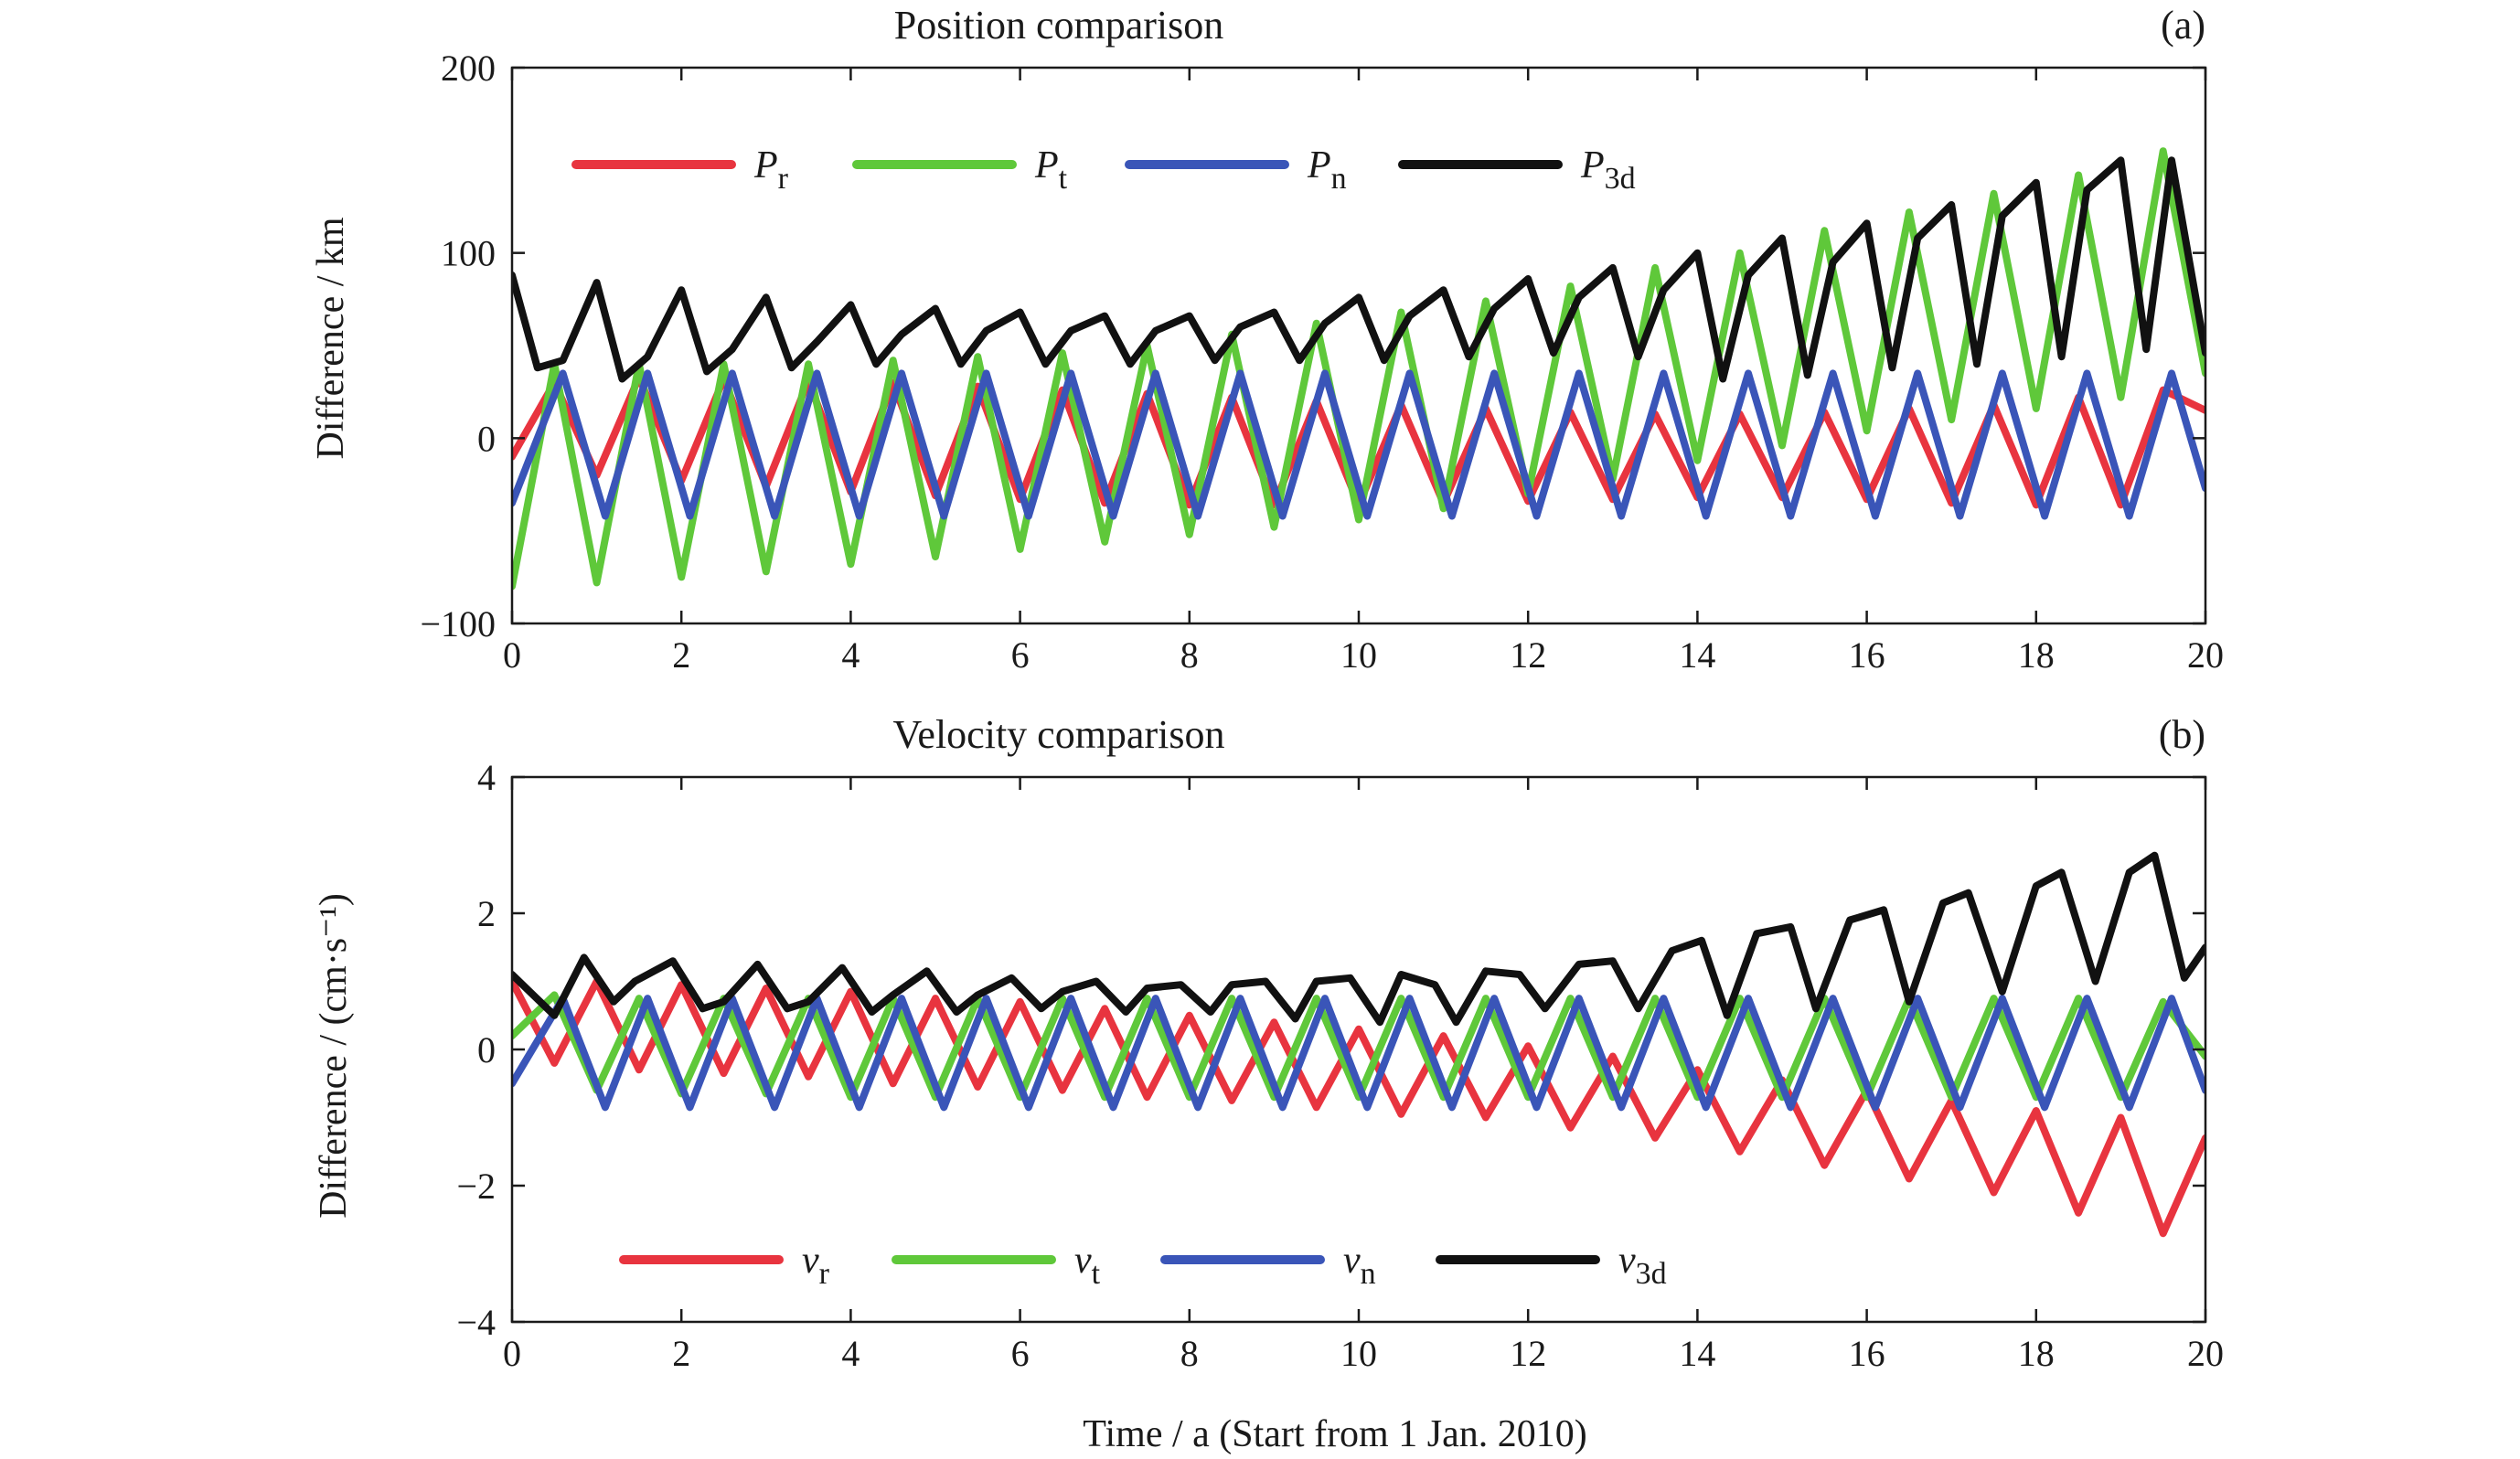 The height and width of the screenshot is (1459, 2520). What do you see at coordinates (1059, 734) in the screenshot?
I see `panel-title: Velocity comparison` at bounding box center [1059, 734].